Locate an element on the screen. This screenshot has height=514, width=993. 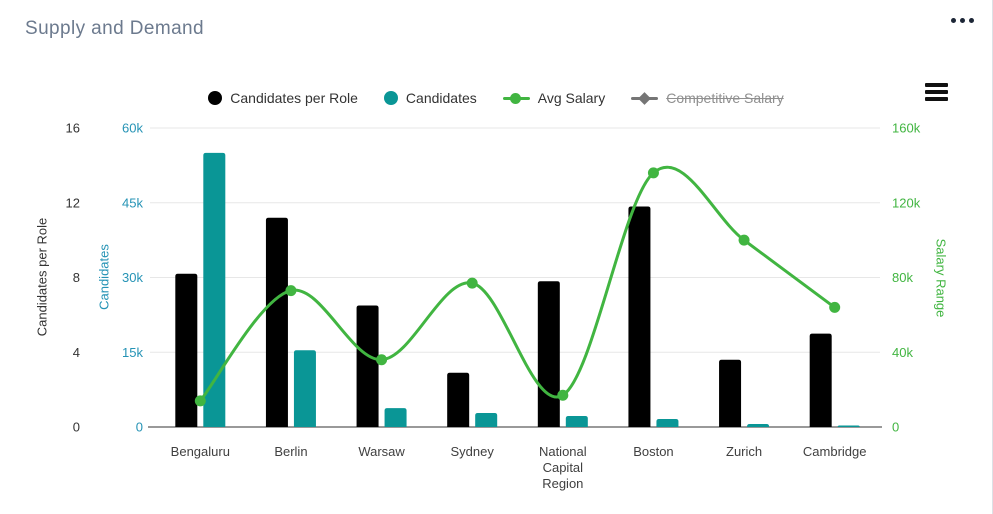
axis-tick-label: 8 is located at coordinates (76, 277).